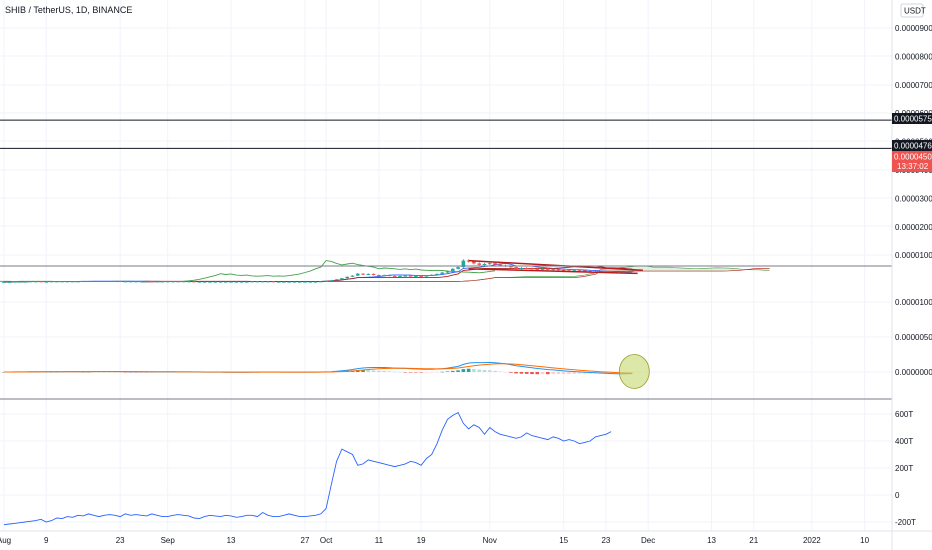 This screenshot has width=932, height=550. I want to click on currency-label: USDT, so click(915, 11).